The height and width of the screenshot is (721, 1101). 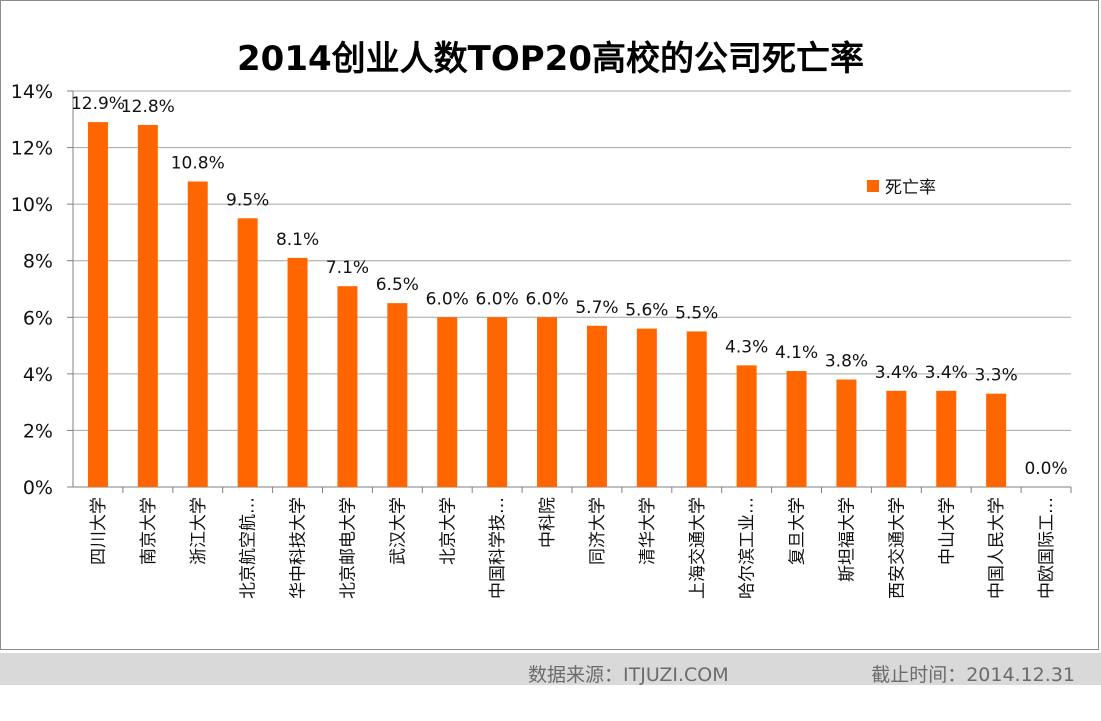 I want to click on data-label: 5.6%, so click(x=646, y=311).